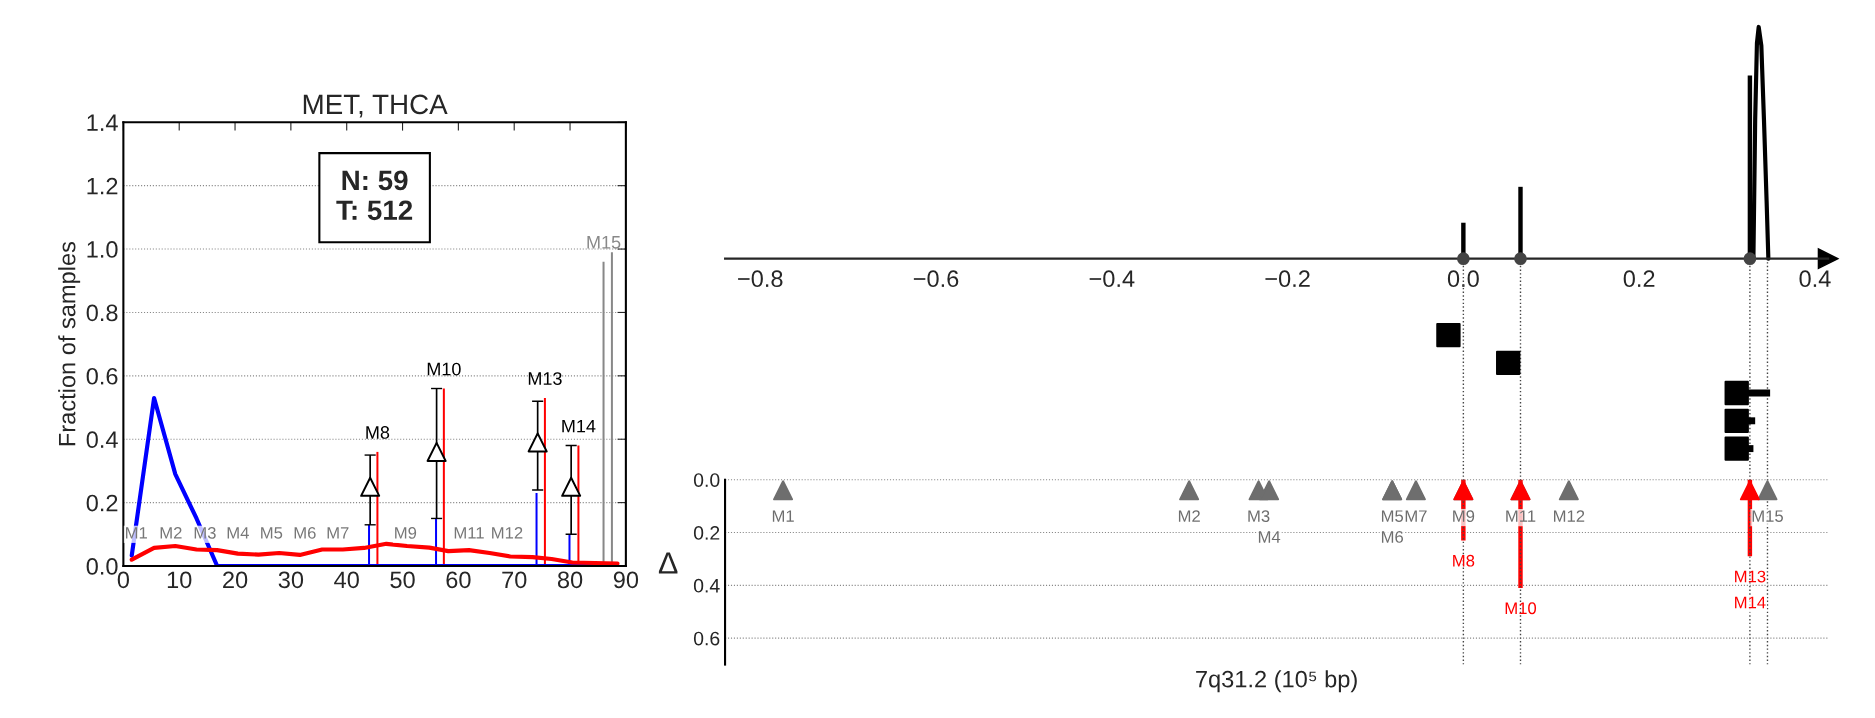  I want to click on data-label: M6, so click(1392, 537).